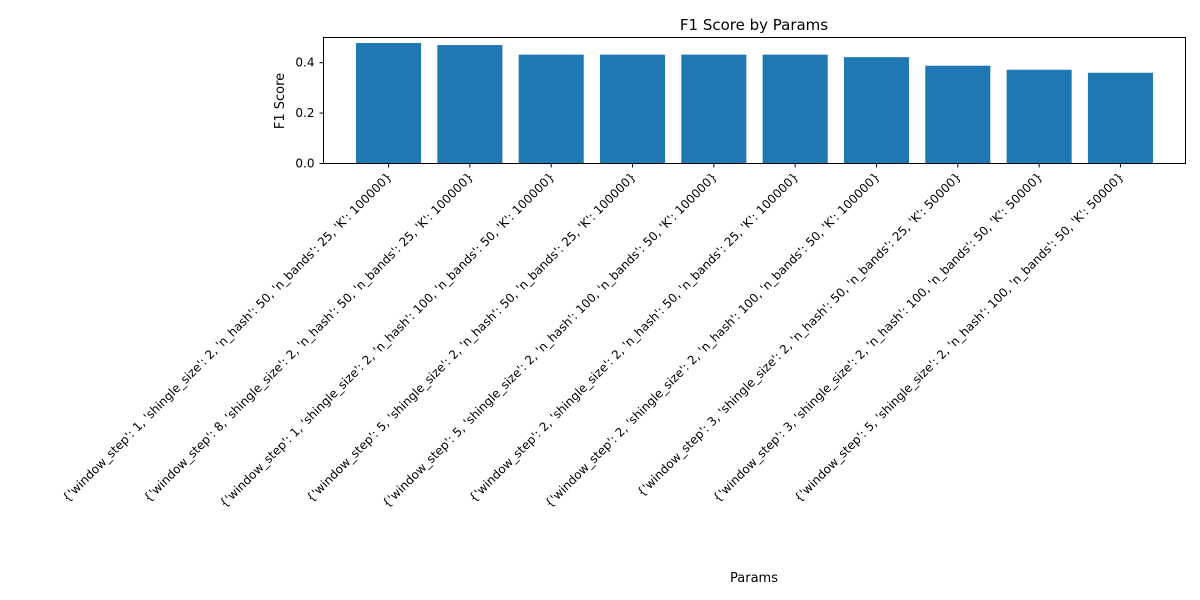 This screenshot has height=600, width=1200. Describe the element at coordinates (280, 101) in the screenshot. I see `y-axis-label: F1 Score` at that location.